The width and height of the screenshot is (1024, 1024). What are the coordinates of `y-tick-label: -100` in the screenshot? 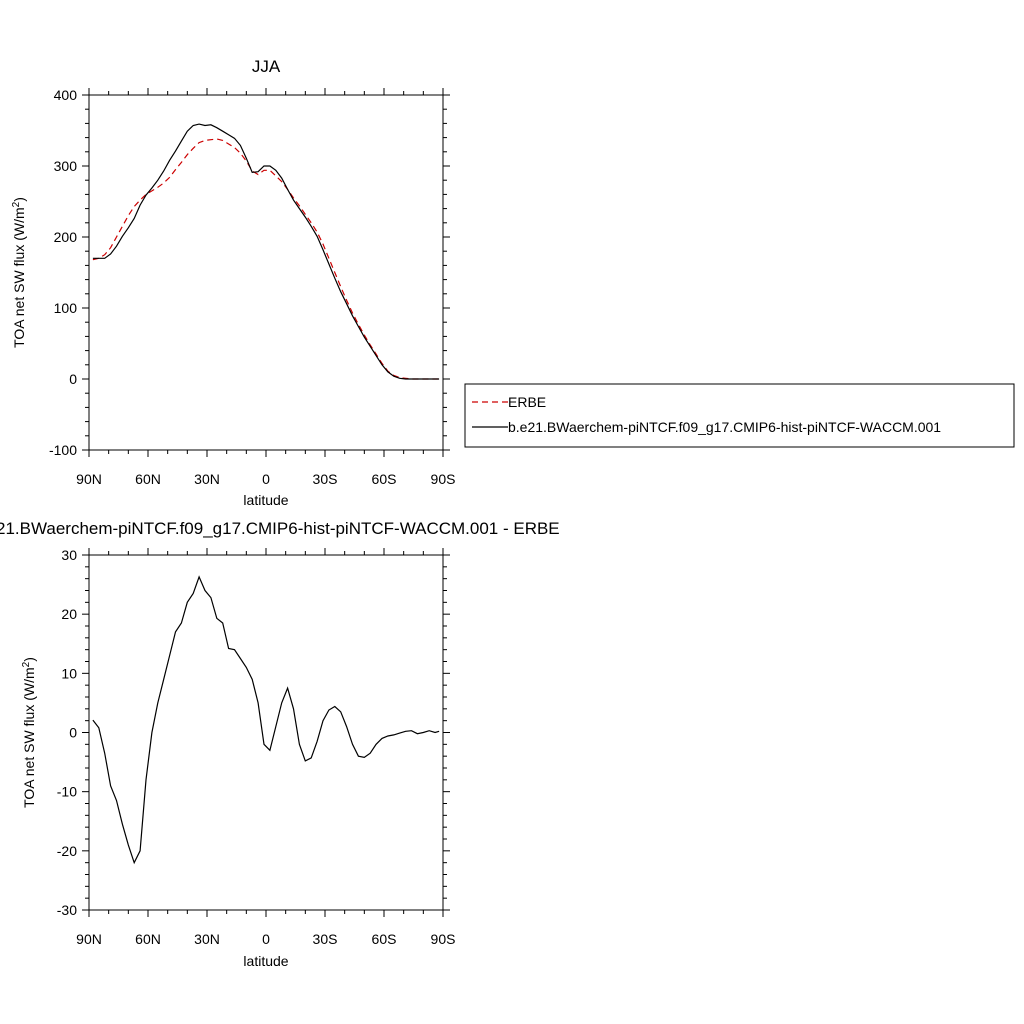 It's located at (63, 450).